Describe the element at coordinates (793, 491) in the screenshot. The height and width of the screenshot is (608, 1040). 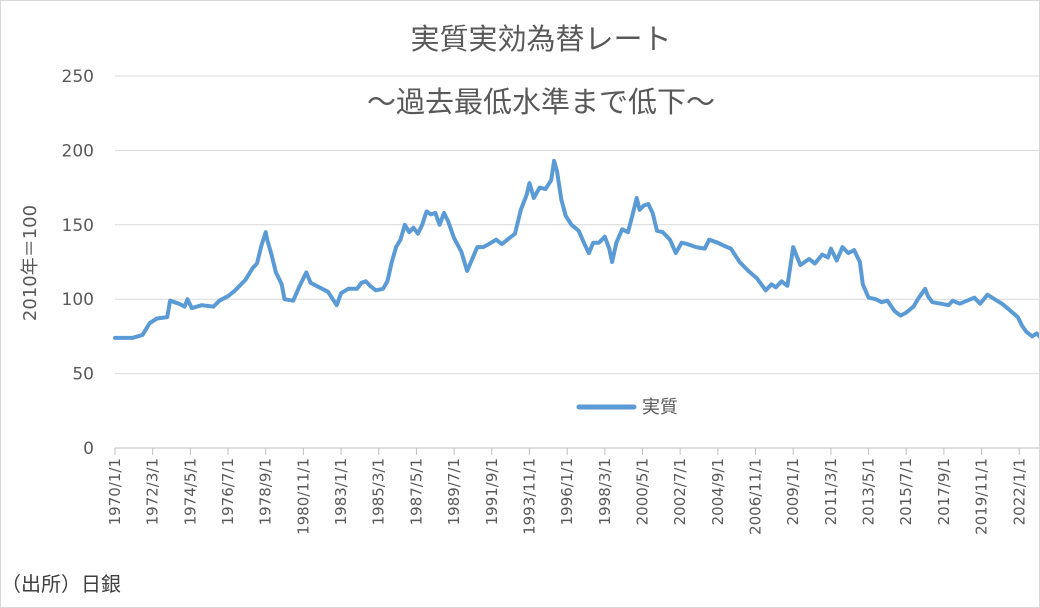
I see `x-tick-label: 2009/1/1` at that location.